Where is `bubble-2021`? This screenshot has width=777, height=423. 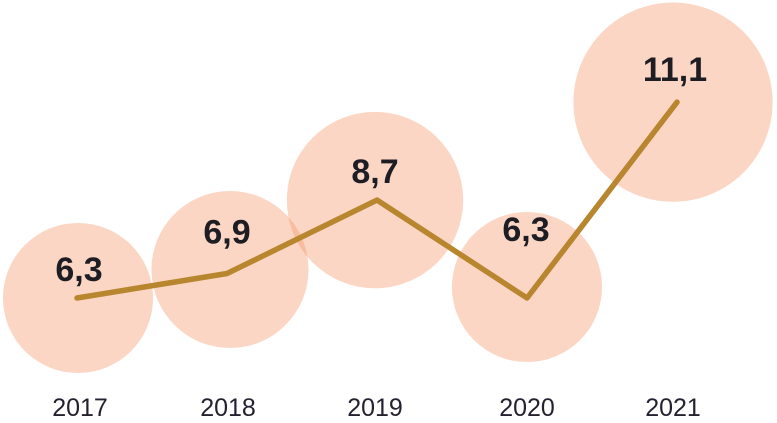
bubble-2021 is located at coordinates (673, 102).